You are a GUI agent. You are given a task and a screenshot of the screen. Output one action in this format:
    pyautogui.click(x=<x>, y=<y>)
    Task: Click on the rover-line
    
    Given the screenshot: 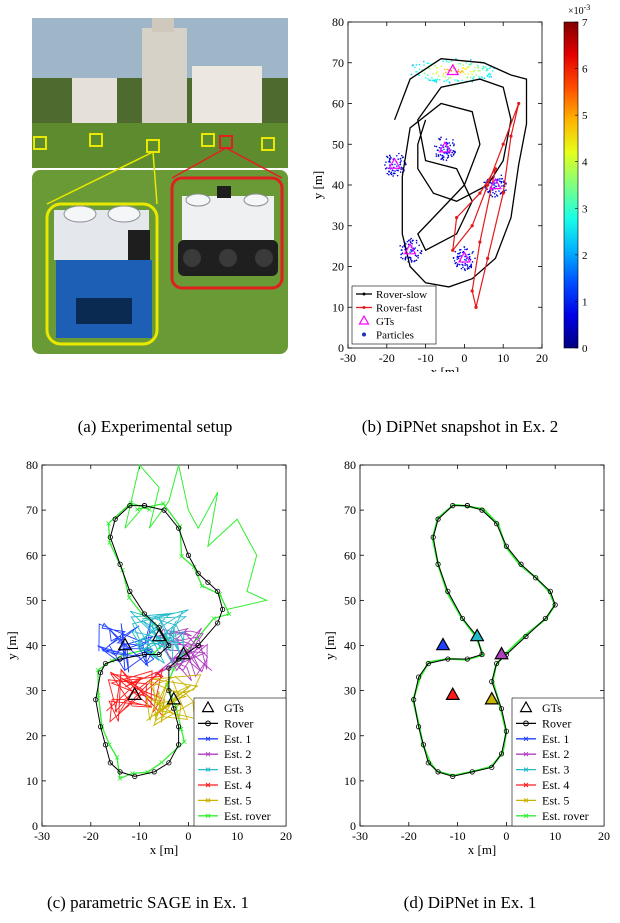 What is the action you would take?
    pyautogui.click(x=484, y=641)
    